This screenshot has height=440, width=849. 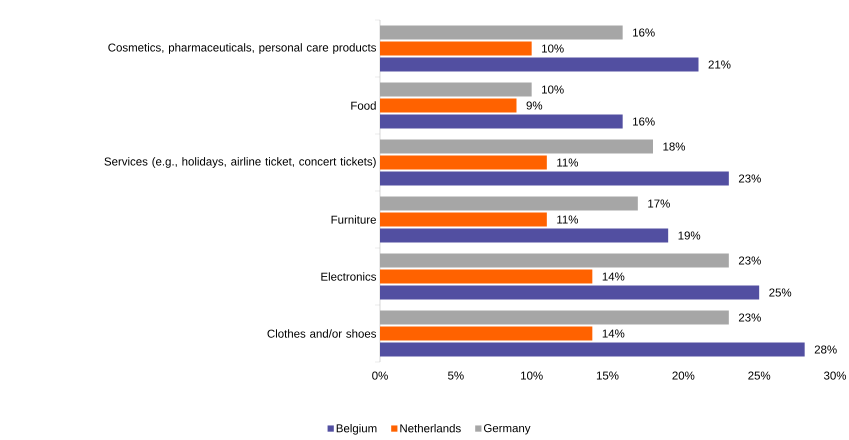 I want to click on legend-label: Germany, so click(x=507, y=429).